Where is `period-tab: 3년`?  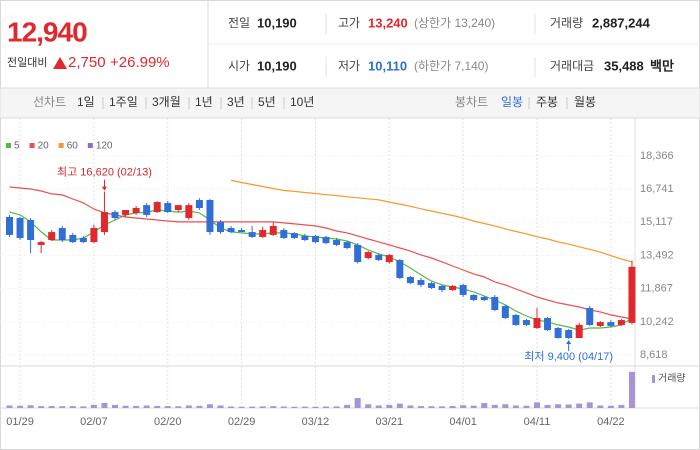 period-tab: 3년 is located at coordinates (236, 102).